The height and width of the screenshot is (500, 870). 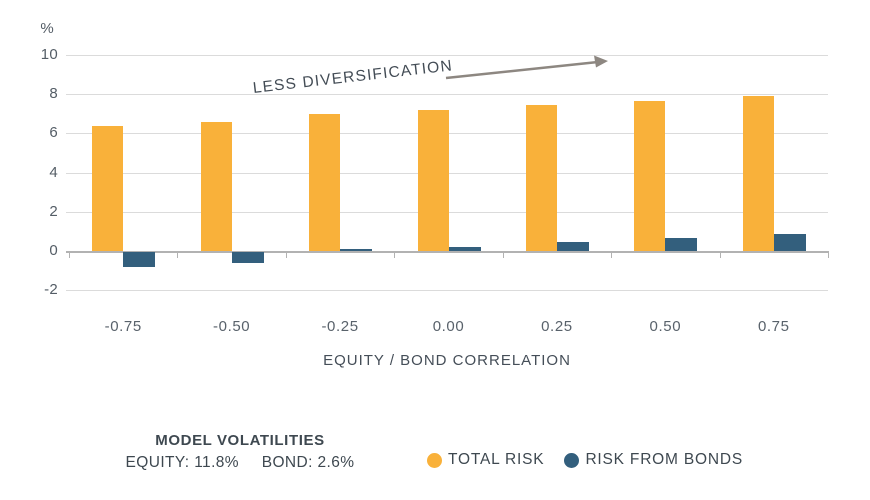 I want to click on y-tick-label: 10, so click(x=49, y=54).